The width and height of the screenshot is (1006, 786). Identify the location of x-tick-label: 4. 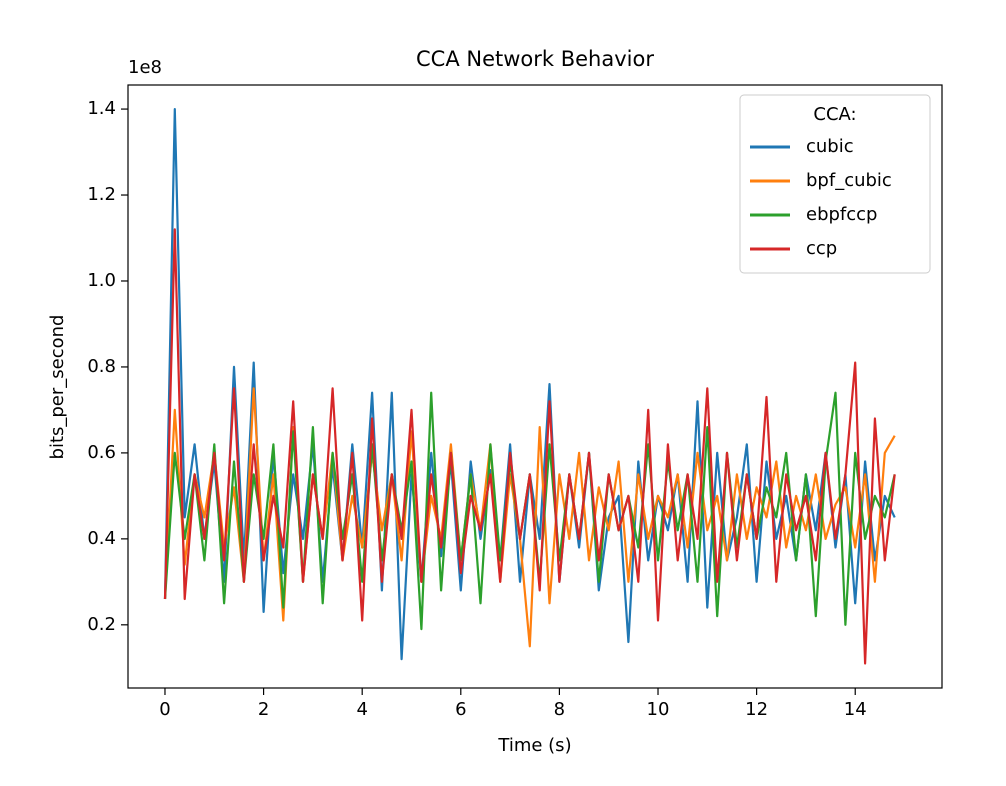
(361, 709).